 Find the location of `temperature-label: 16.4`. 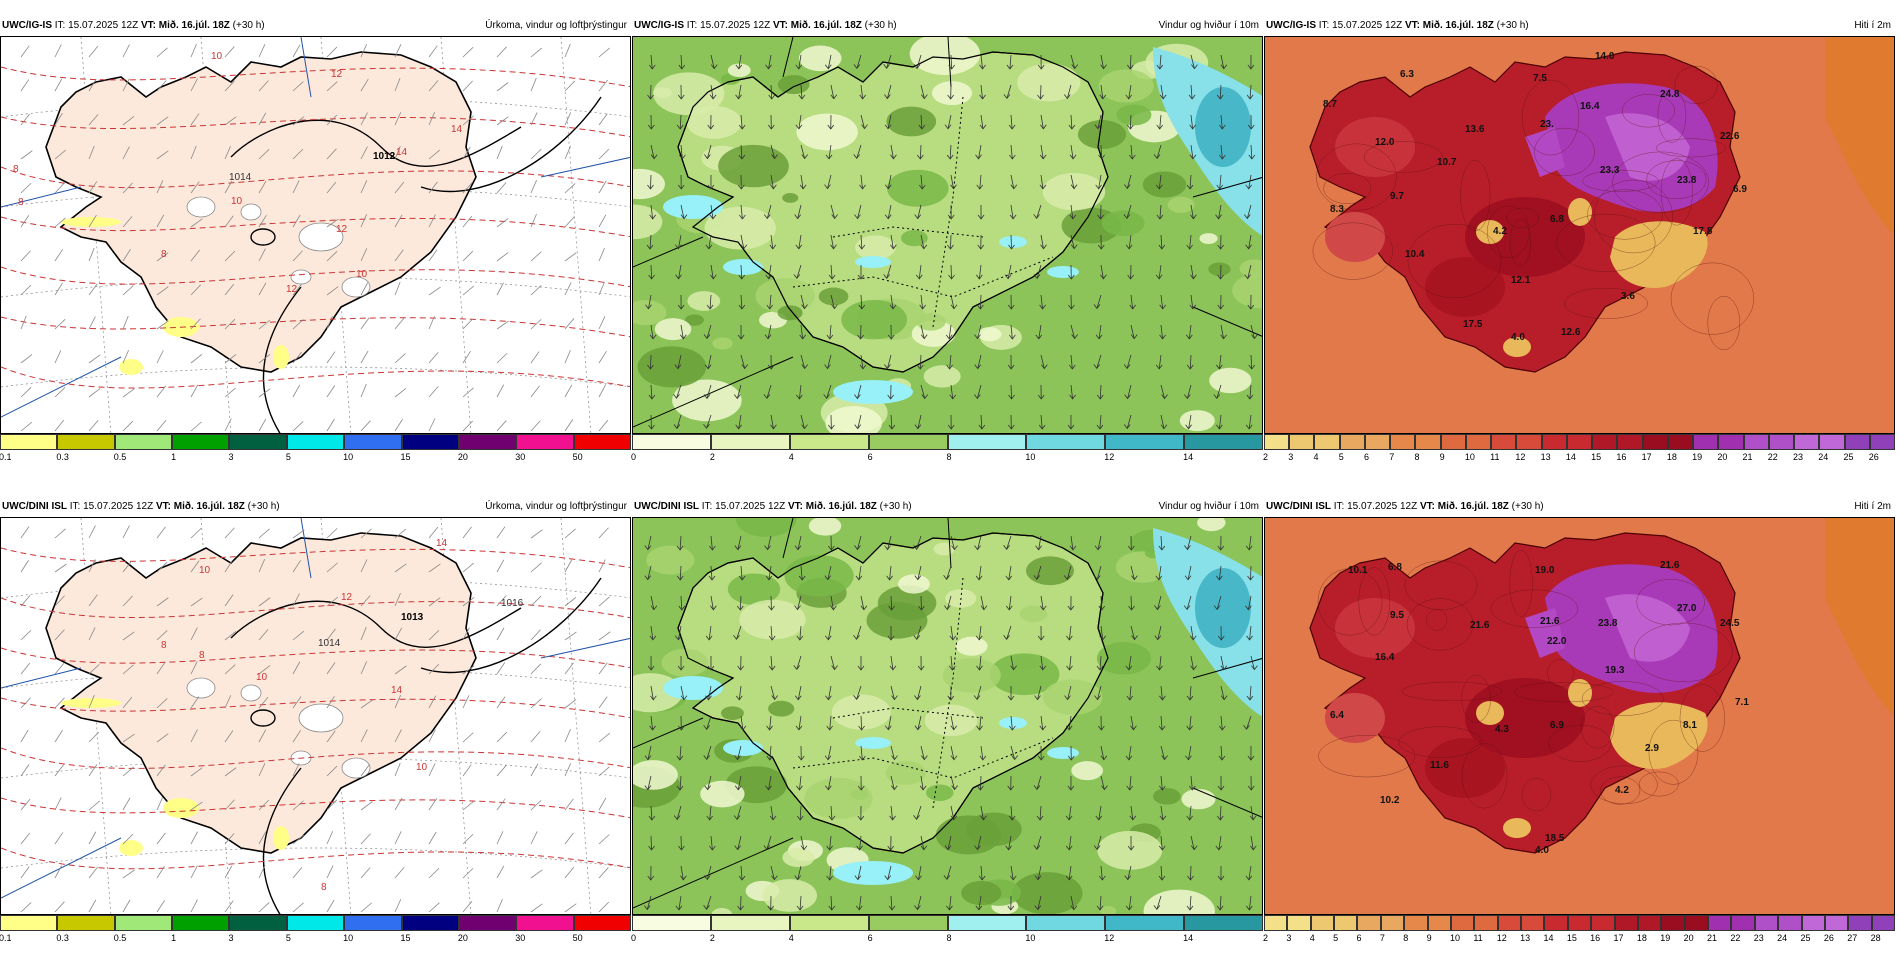

temperature-label: 16.4 is located at coordinates (1385, 657).